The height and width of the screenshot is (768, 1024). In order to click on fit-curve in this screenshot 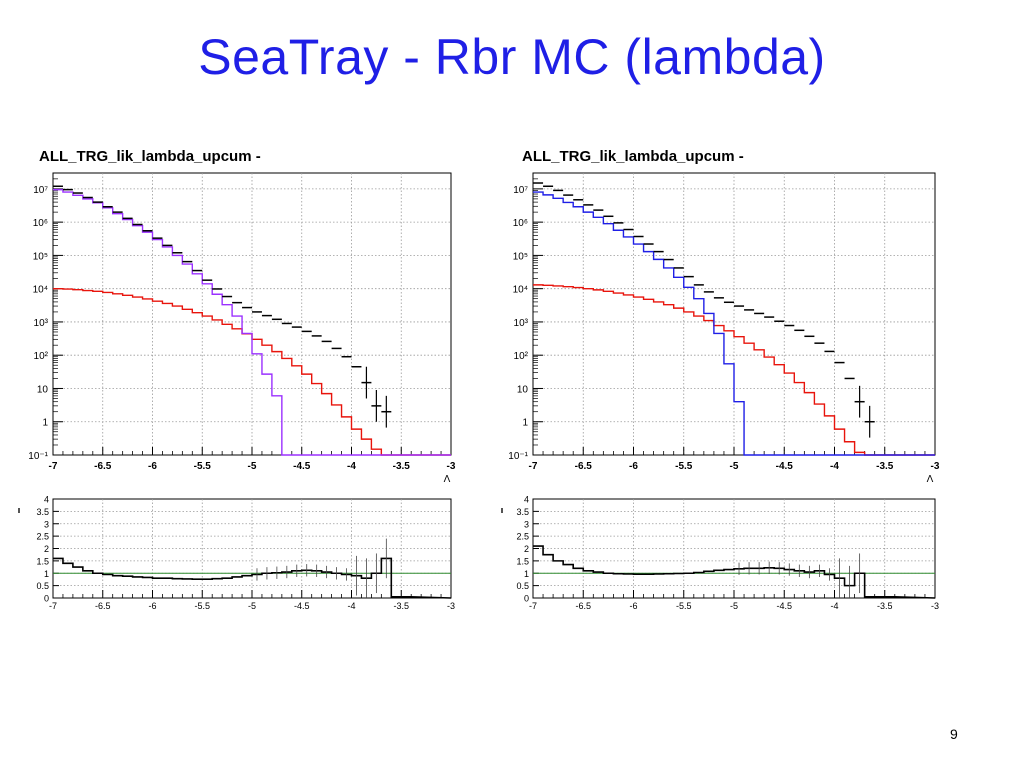, I will do `click(252, 371)`.